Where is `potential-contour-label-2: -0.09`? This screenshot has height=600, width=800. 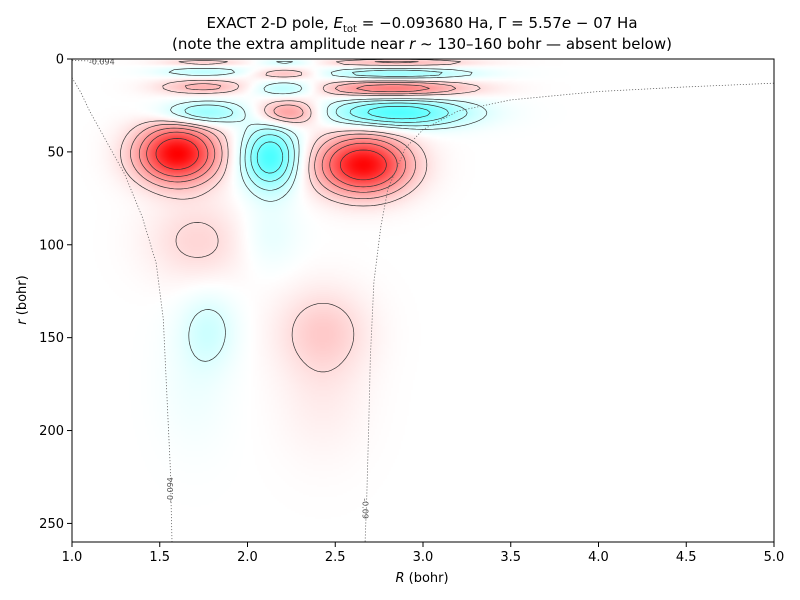 potential-contour-label-2: -0.09 is located at coordinates (365, 508).